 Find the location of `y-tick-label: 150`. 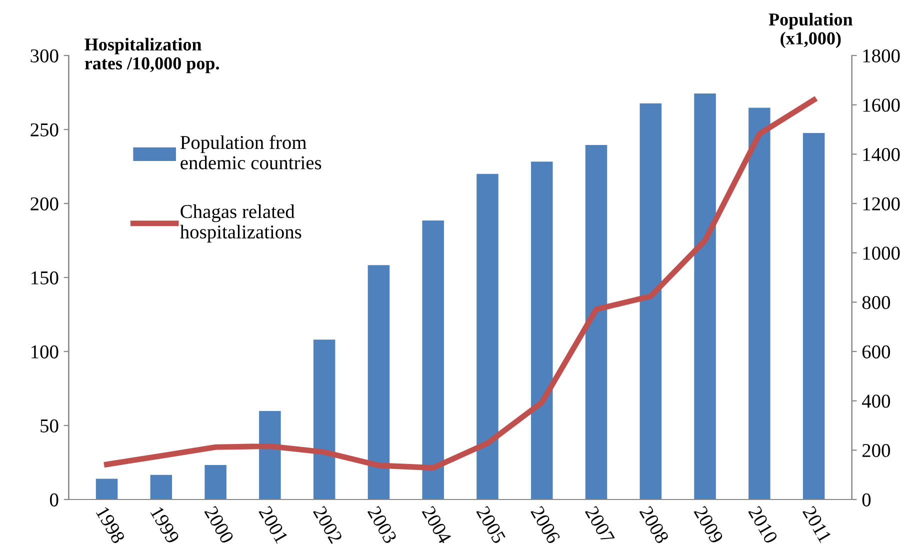

y-tick-label: 150 is located at coordinates (45, 277).